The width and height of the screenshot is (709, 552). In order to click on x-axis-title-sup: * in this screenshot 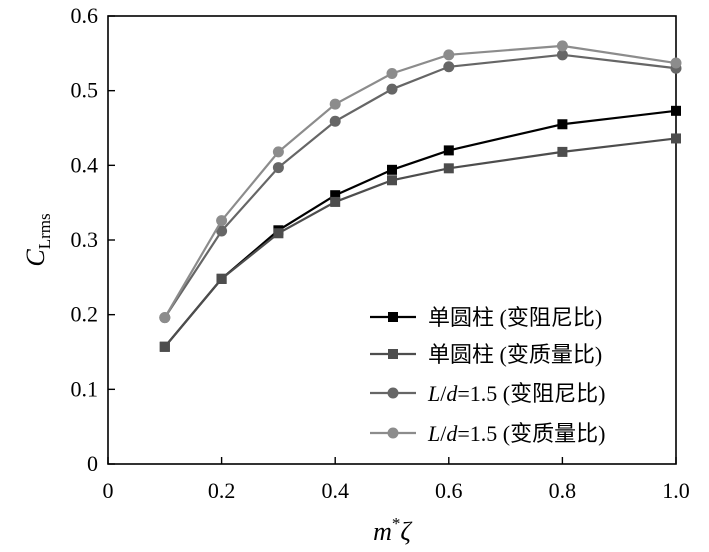, I will do `click(396, 523)`.